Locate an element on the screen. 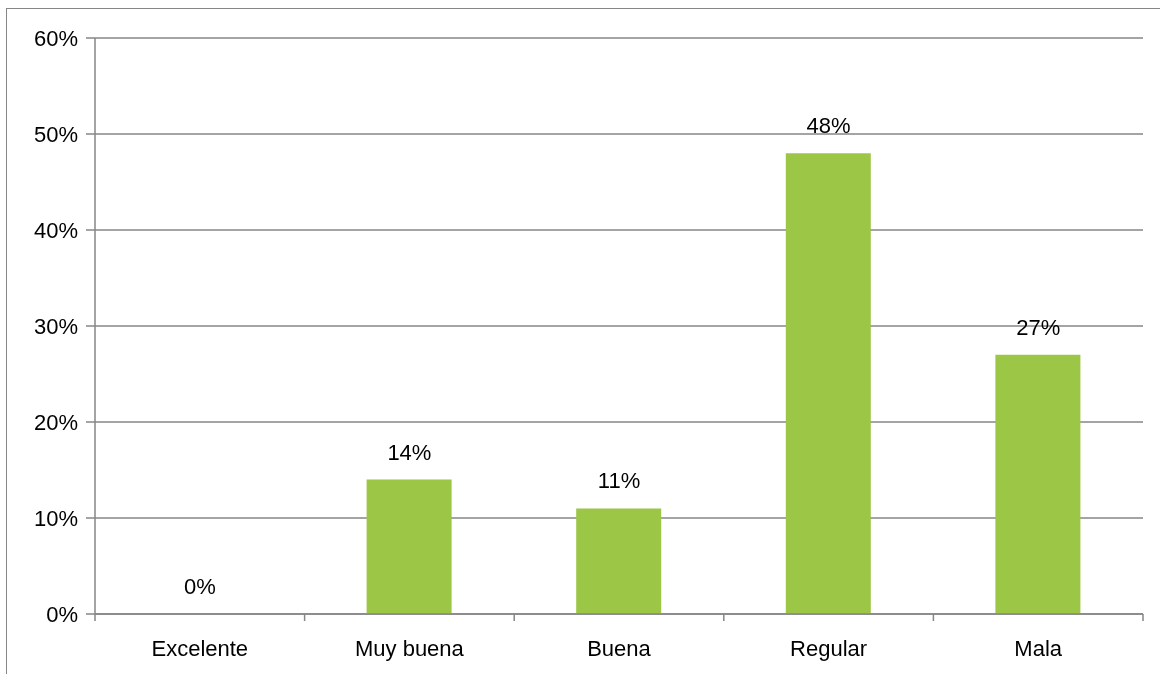 The image size is (1160, 674). x-tick-label: Regular is located at coordinates (829, 648).